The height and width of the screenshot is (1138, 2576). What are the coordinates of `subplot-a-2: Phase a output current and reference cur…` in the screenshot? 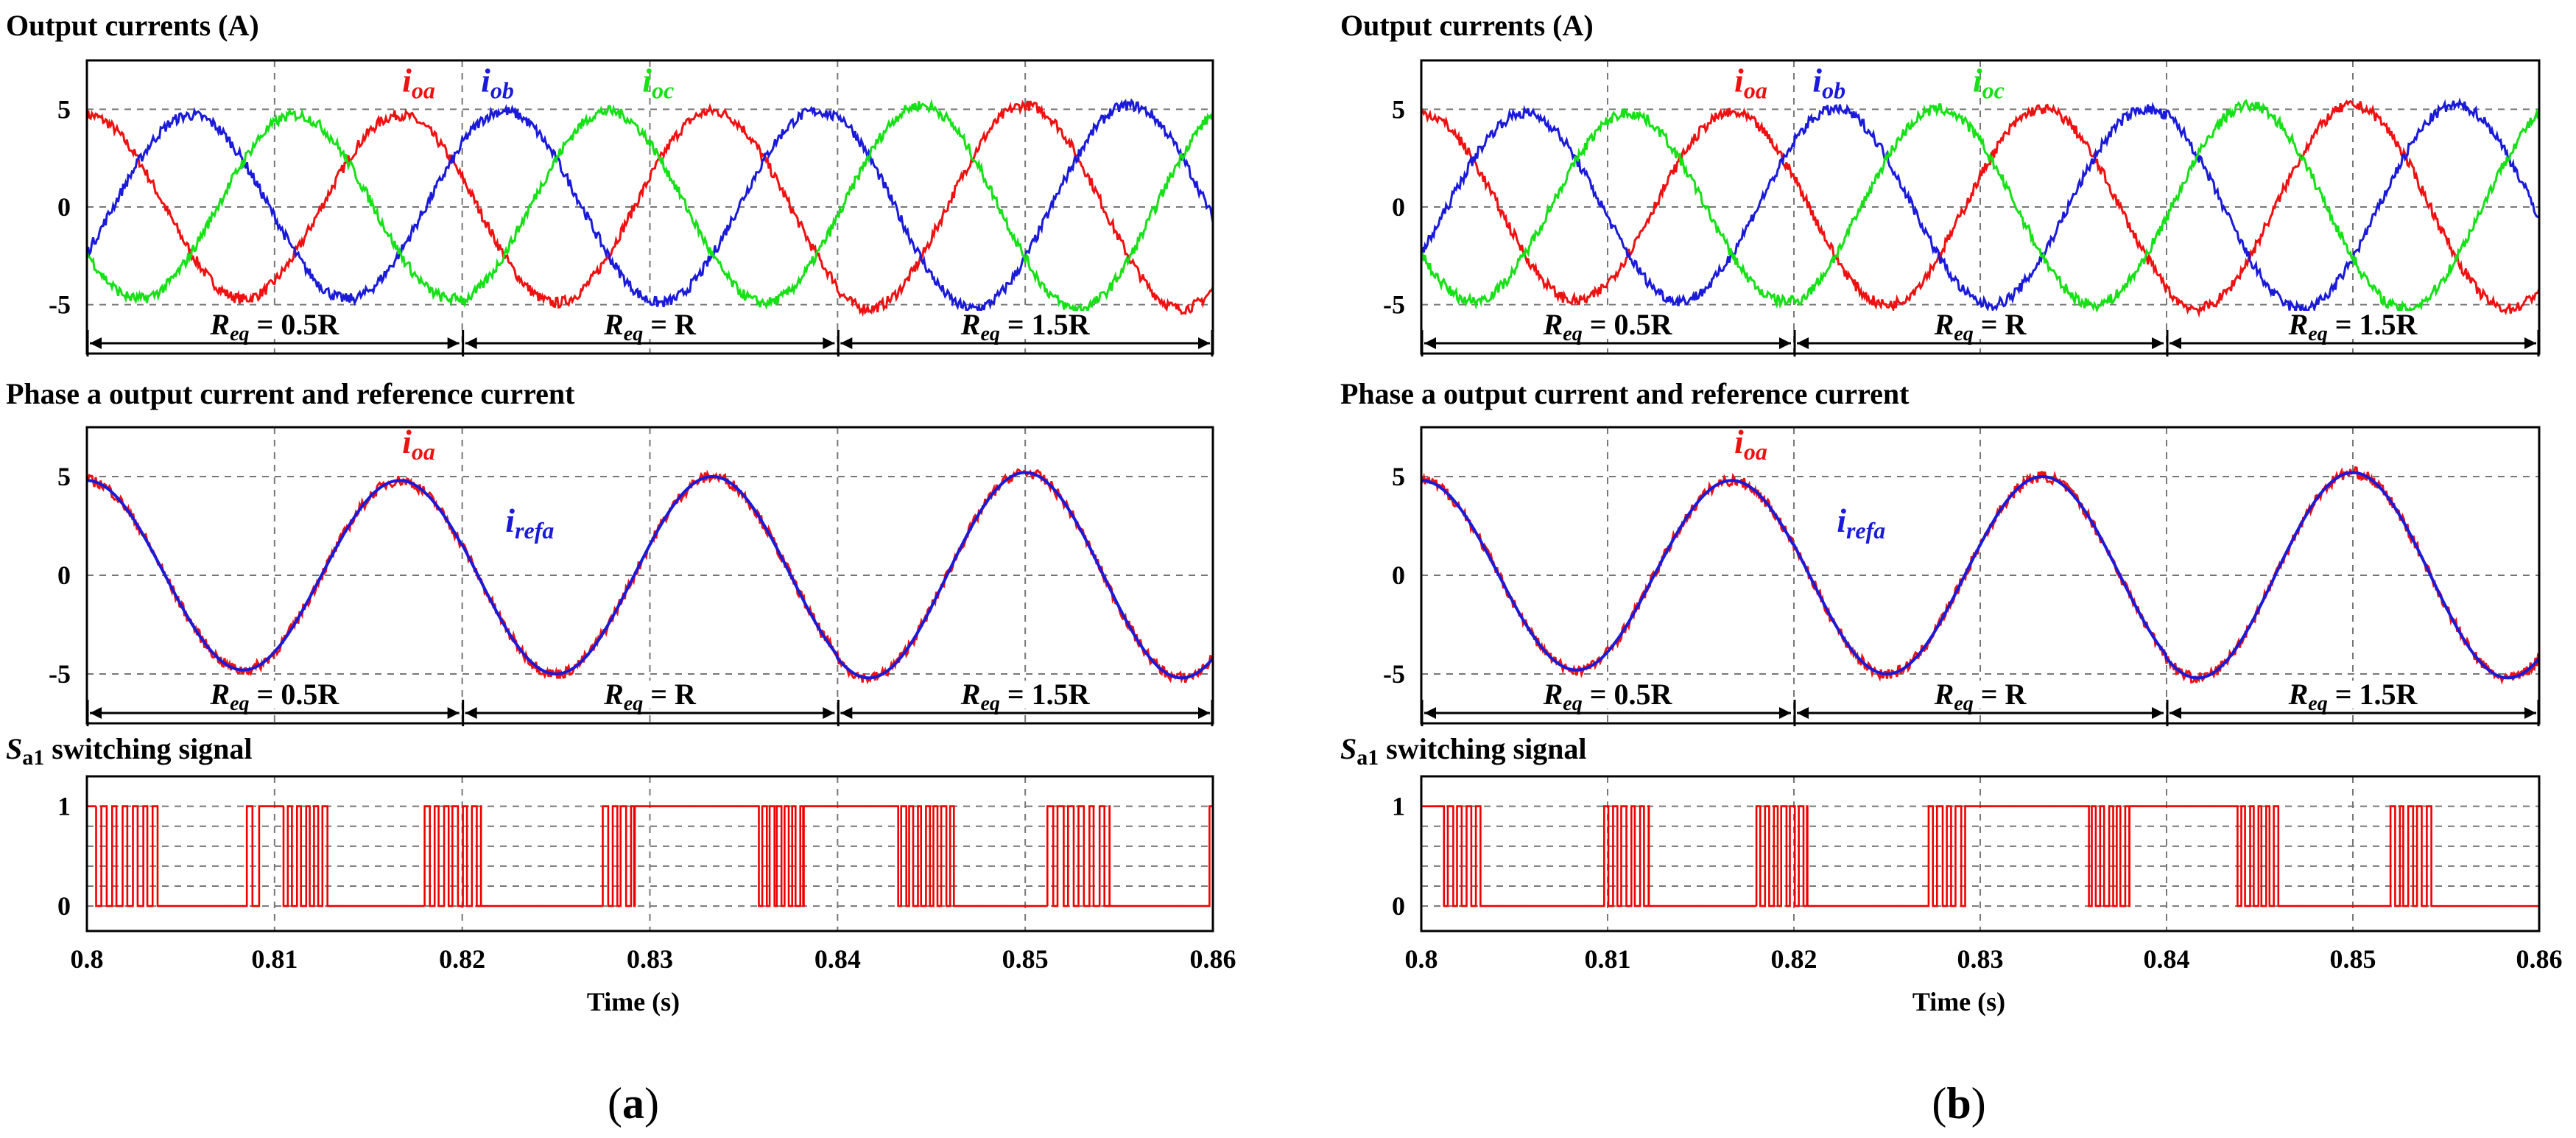 It's located at (610, 551).